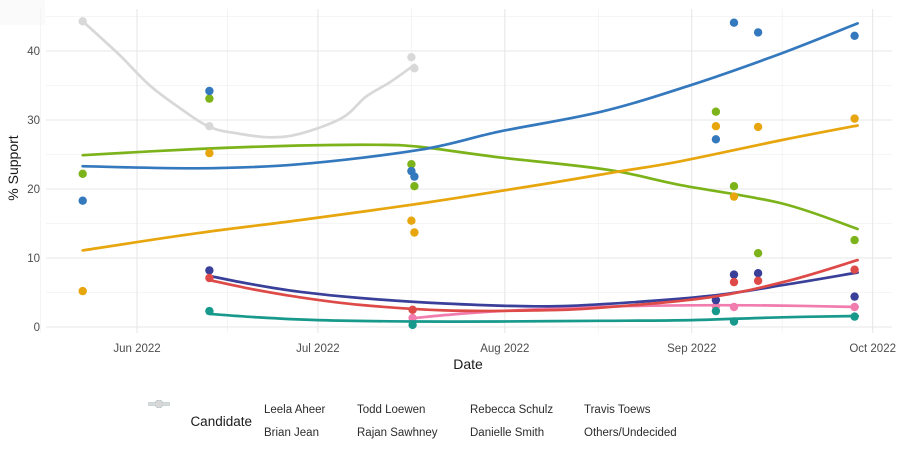 This screenshot has height=460, width=900. I want to click on x-axis-title: Date, so click(468, 364).